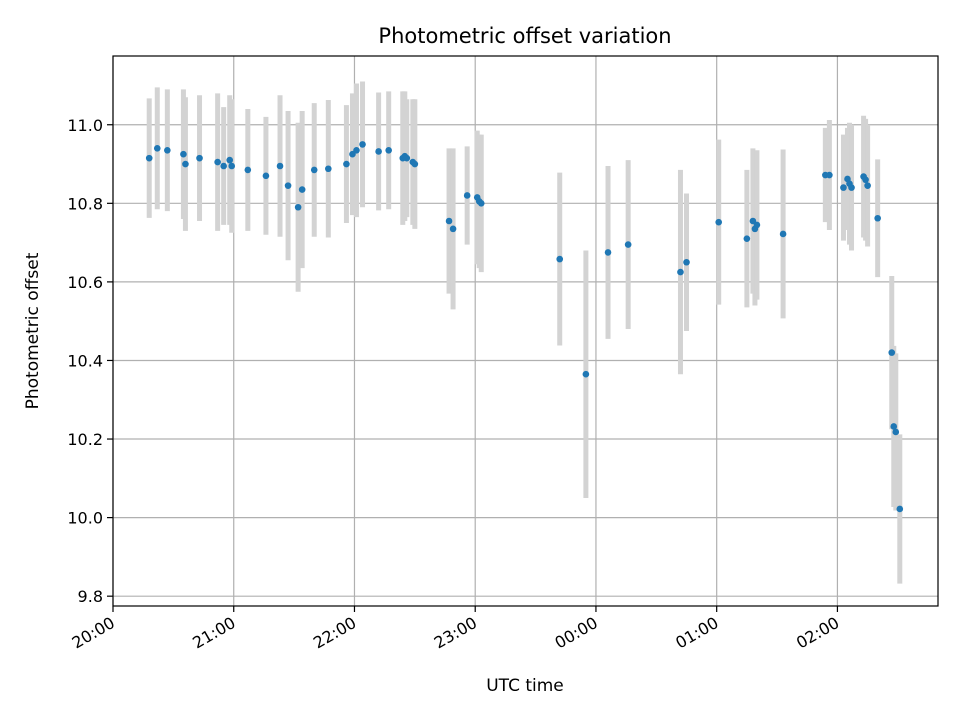 The width and height of the screenshot is (960, 720). I want to click on y-tick-label: 10.0, so click(85, 518).